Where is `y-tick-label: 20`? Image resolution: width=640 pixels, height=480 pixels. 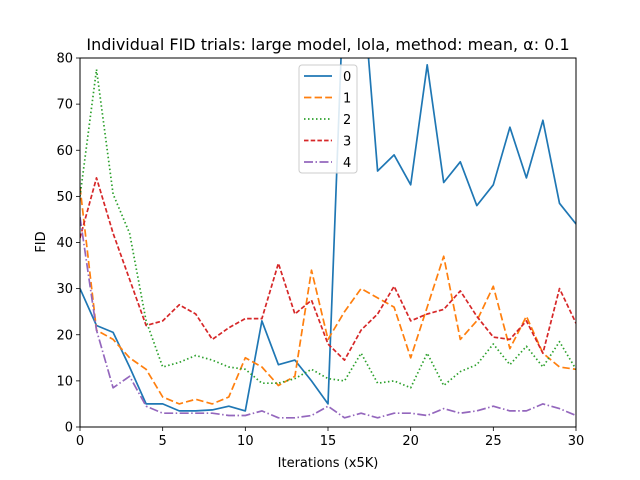 y-tick-label: 20 is located at coordinates (64, 335).